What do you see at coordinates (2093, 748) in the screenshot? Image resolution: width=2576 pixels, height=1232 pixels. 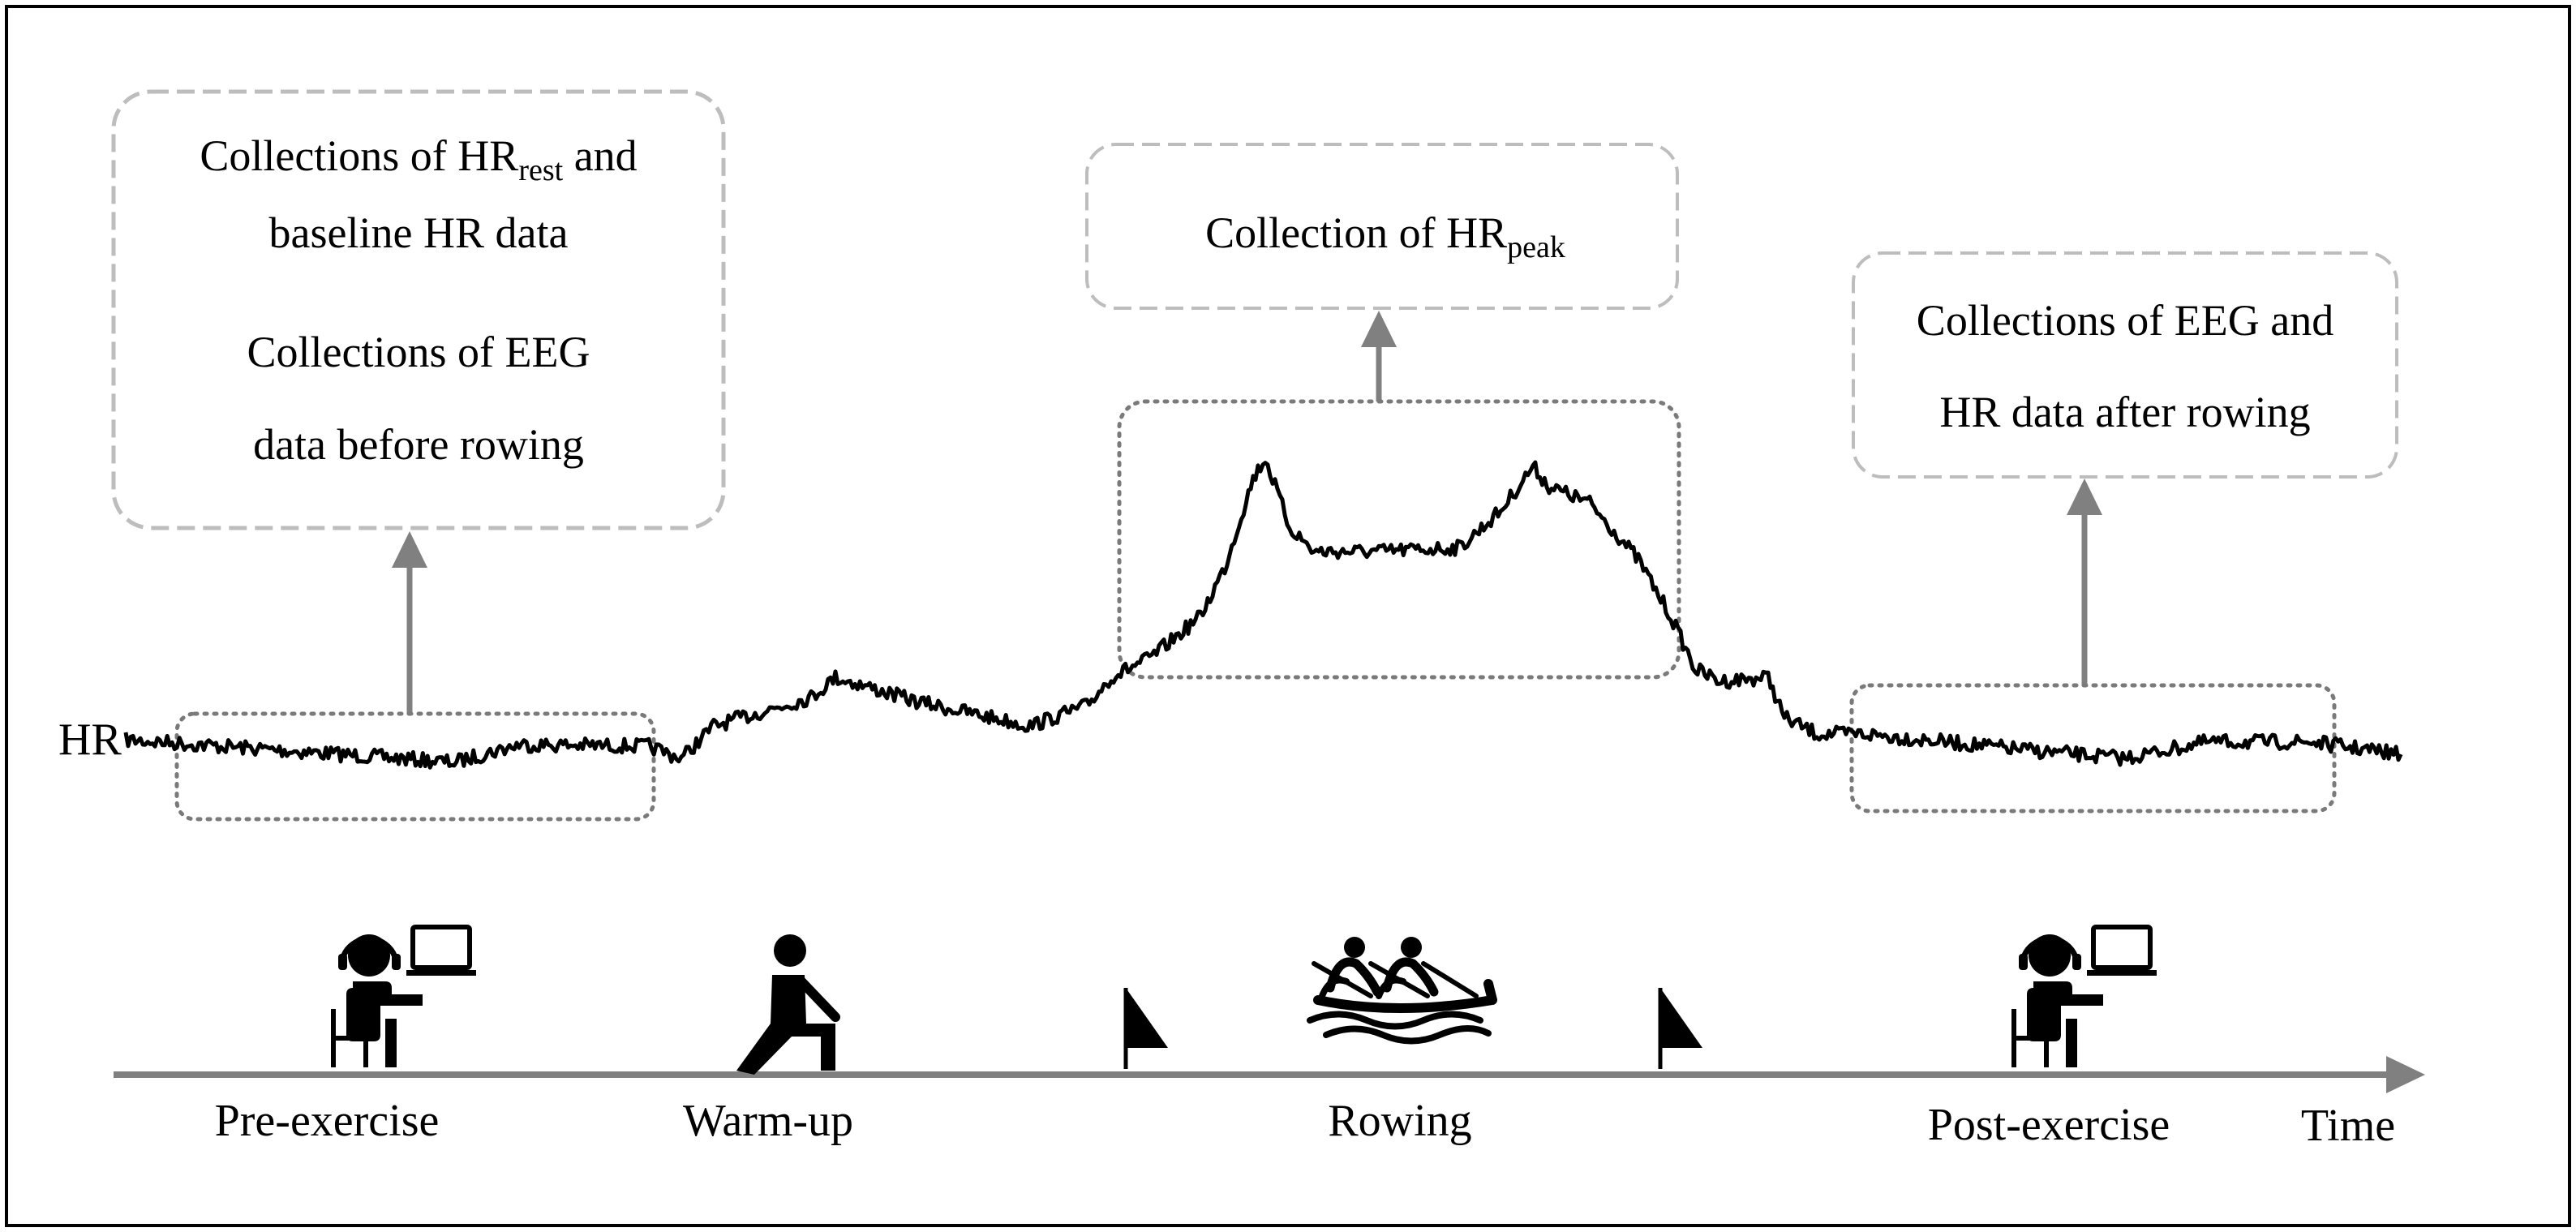 I see `post-segment-box` at bounding box center [2093, 748].